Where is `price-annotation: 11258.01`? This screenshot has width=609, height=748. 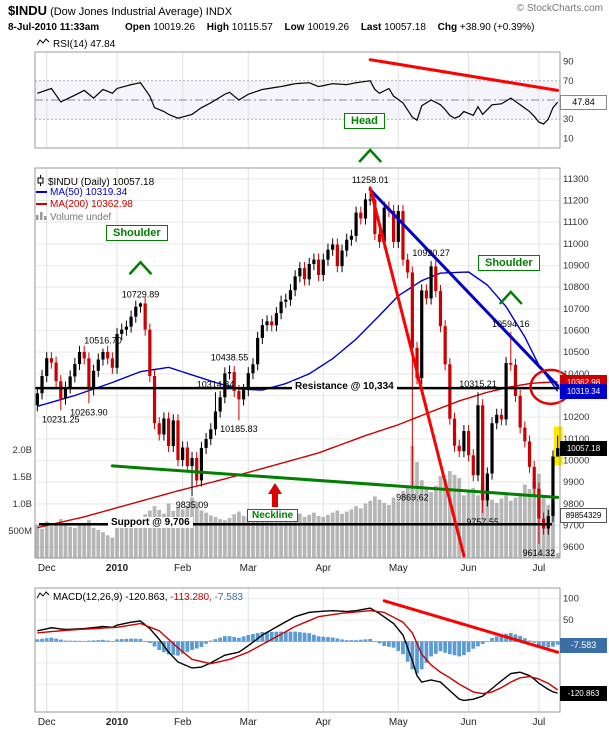 price-annotation: 11258.01 is located at coordinates (370, 180).